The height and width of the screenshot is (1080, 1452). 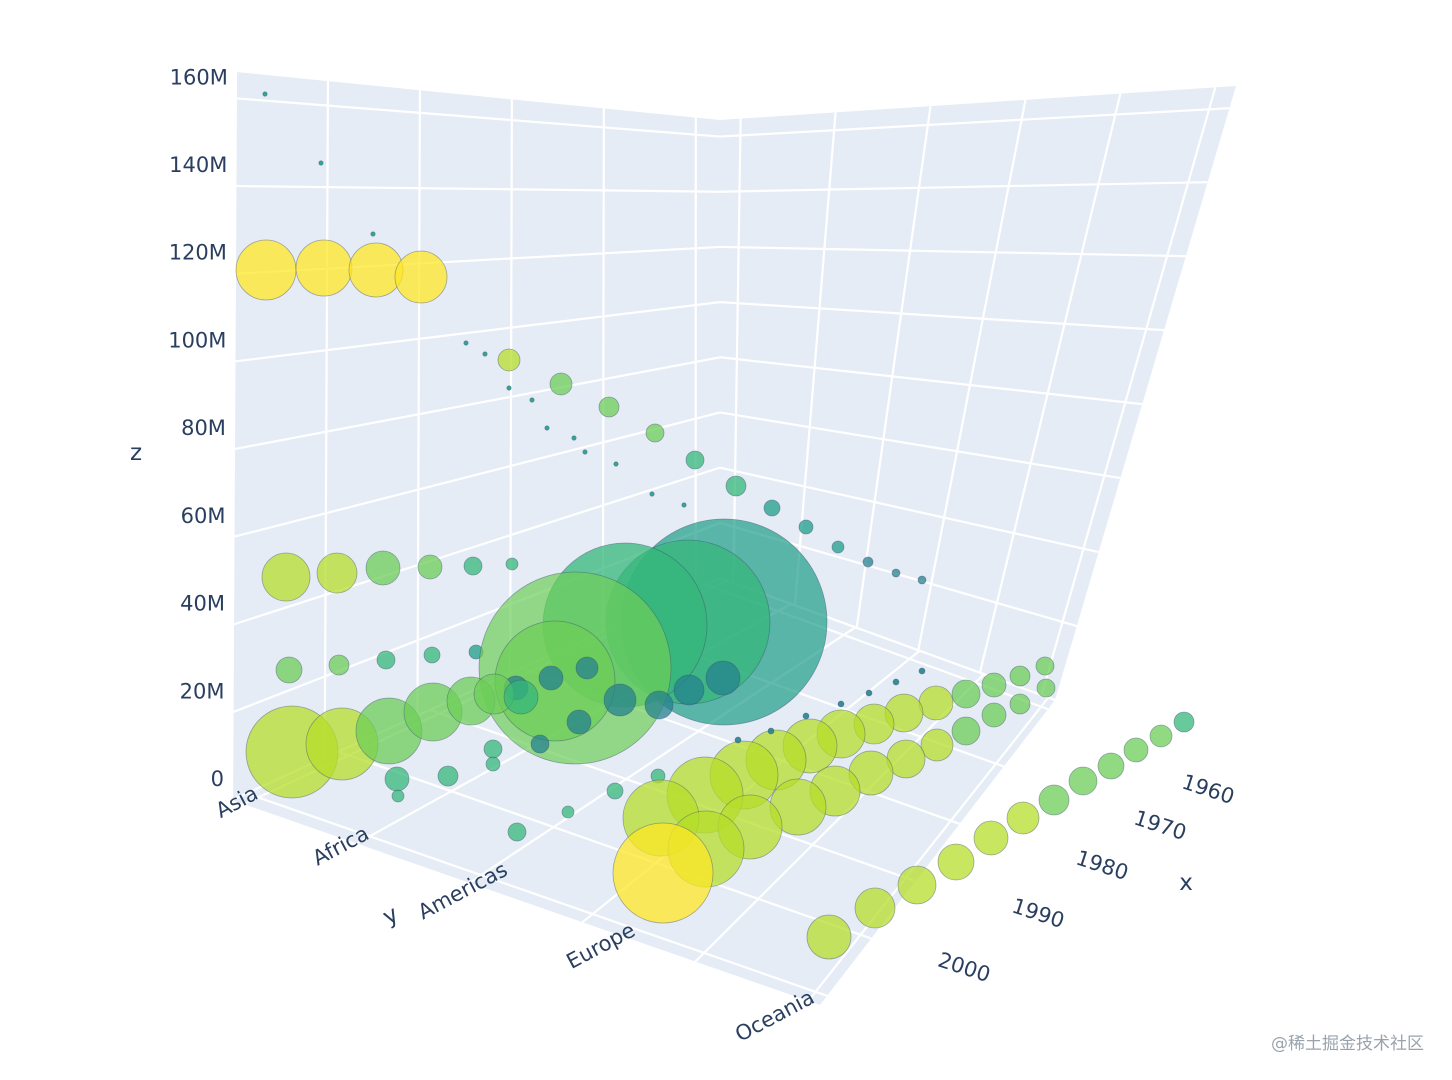 What do you see at coordinates (391, 915) in the screenshot?
I see `y-axis-title: y` at bounding box center [391, 915].